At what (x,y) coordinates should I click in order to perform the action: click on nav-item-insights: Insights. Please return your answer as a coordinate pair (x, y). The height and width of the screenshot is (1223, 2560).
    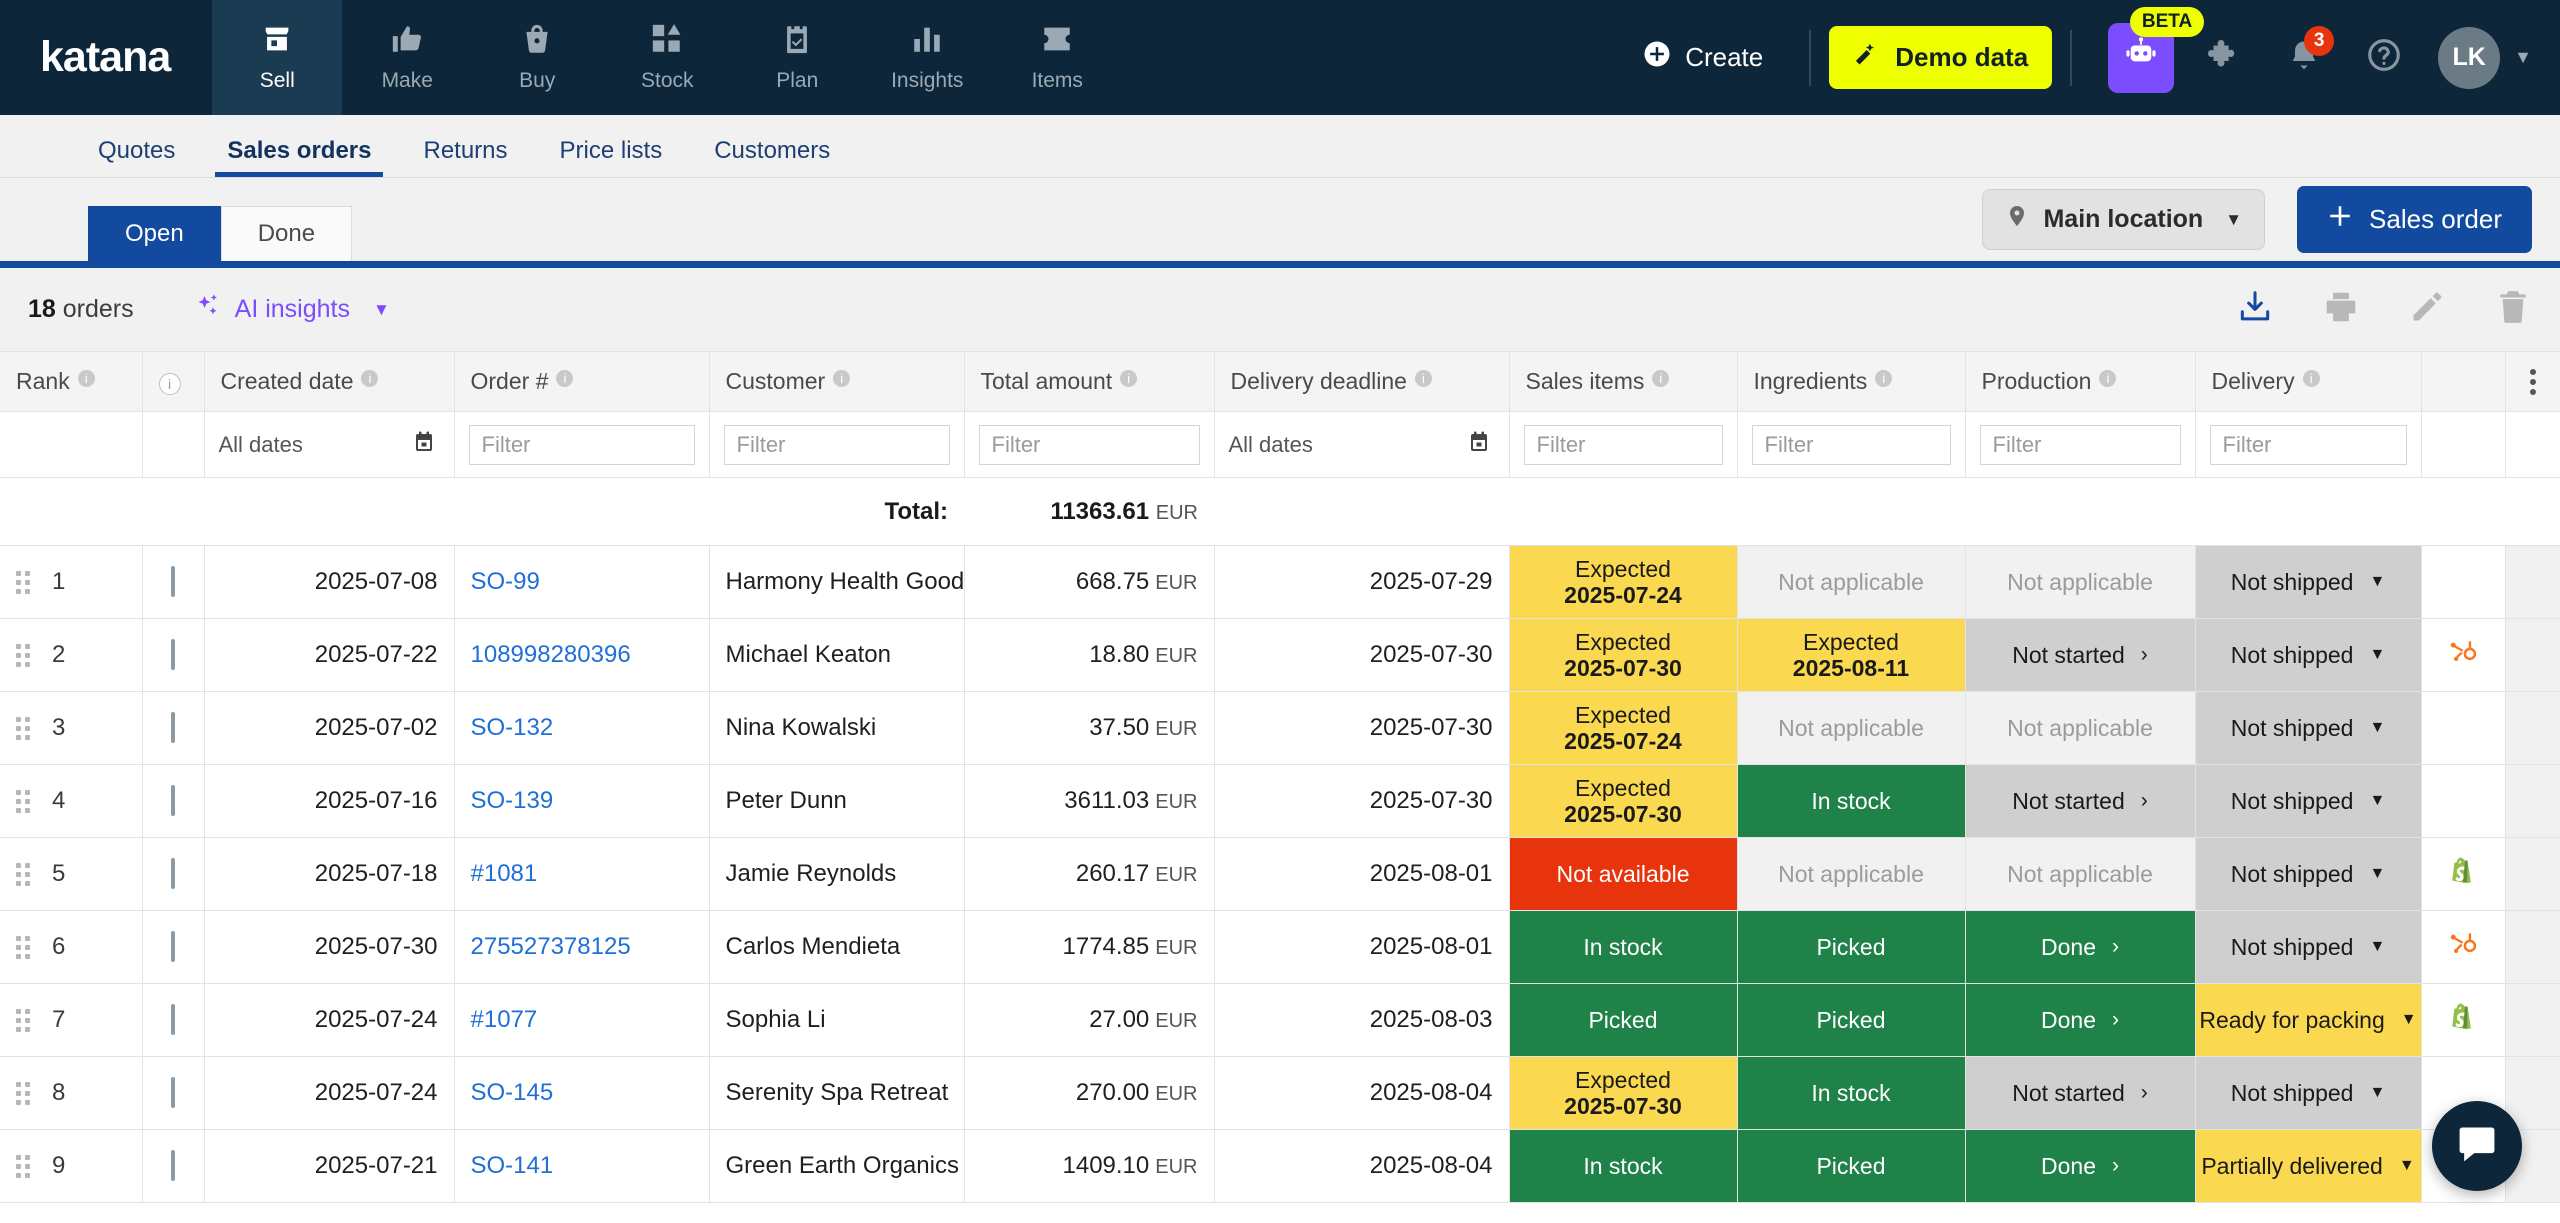
    Looking at the image, I should click on (927, 57).